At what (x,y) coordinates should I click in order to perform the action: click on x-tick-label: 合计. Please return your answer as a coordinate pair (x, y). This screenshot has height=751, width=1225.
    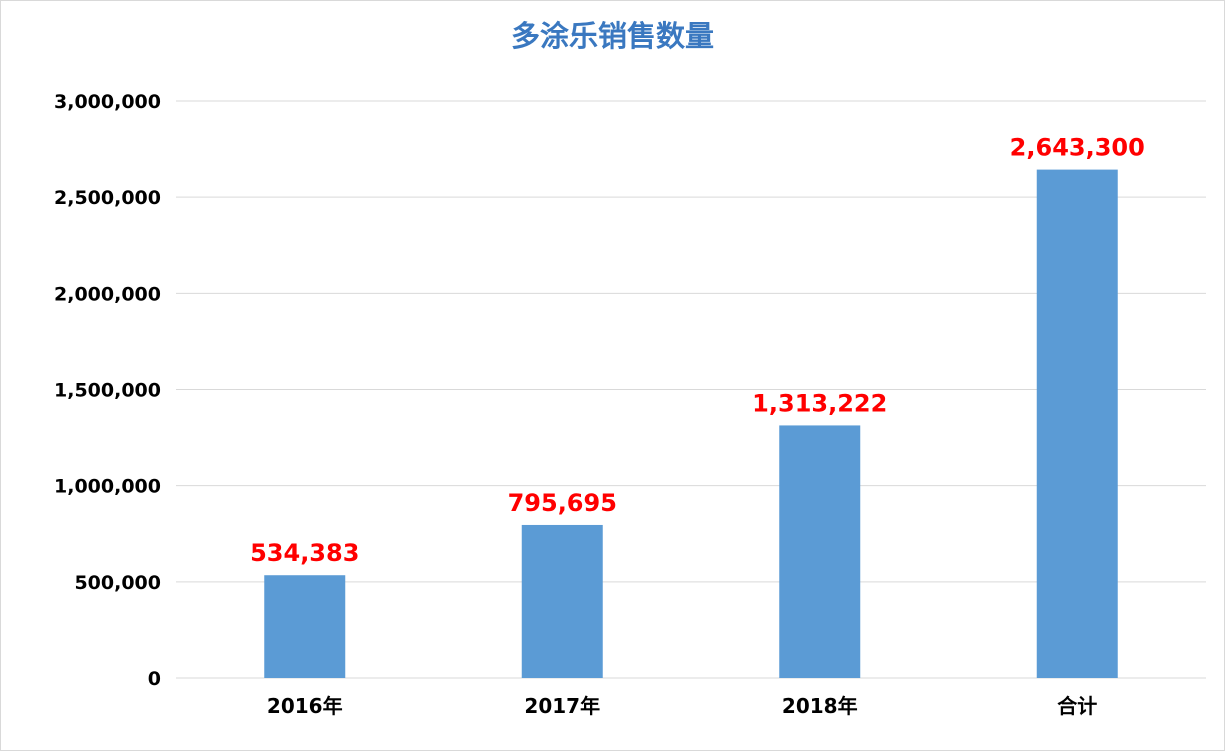
    Looking at the image, I should click on (1077, 706).